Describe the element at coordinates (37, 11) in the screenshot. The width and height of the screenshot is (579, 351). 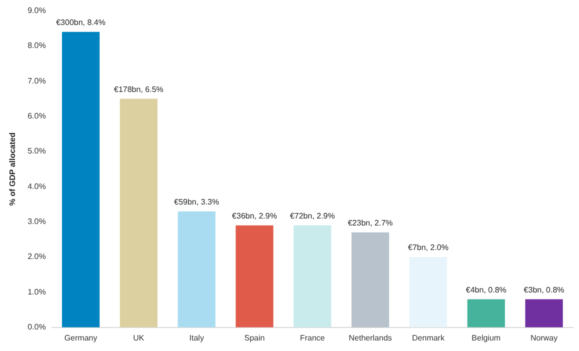
I see `y-tick-label: 9.0%` at that location.